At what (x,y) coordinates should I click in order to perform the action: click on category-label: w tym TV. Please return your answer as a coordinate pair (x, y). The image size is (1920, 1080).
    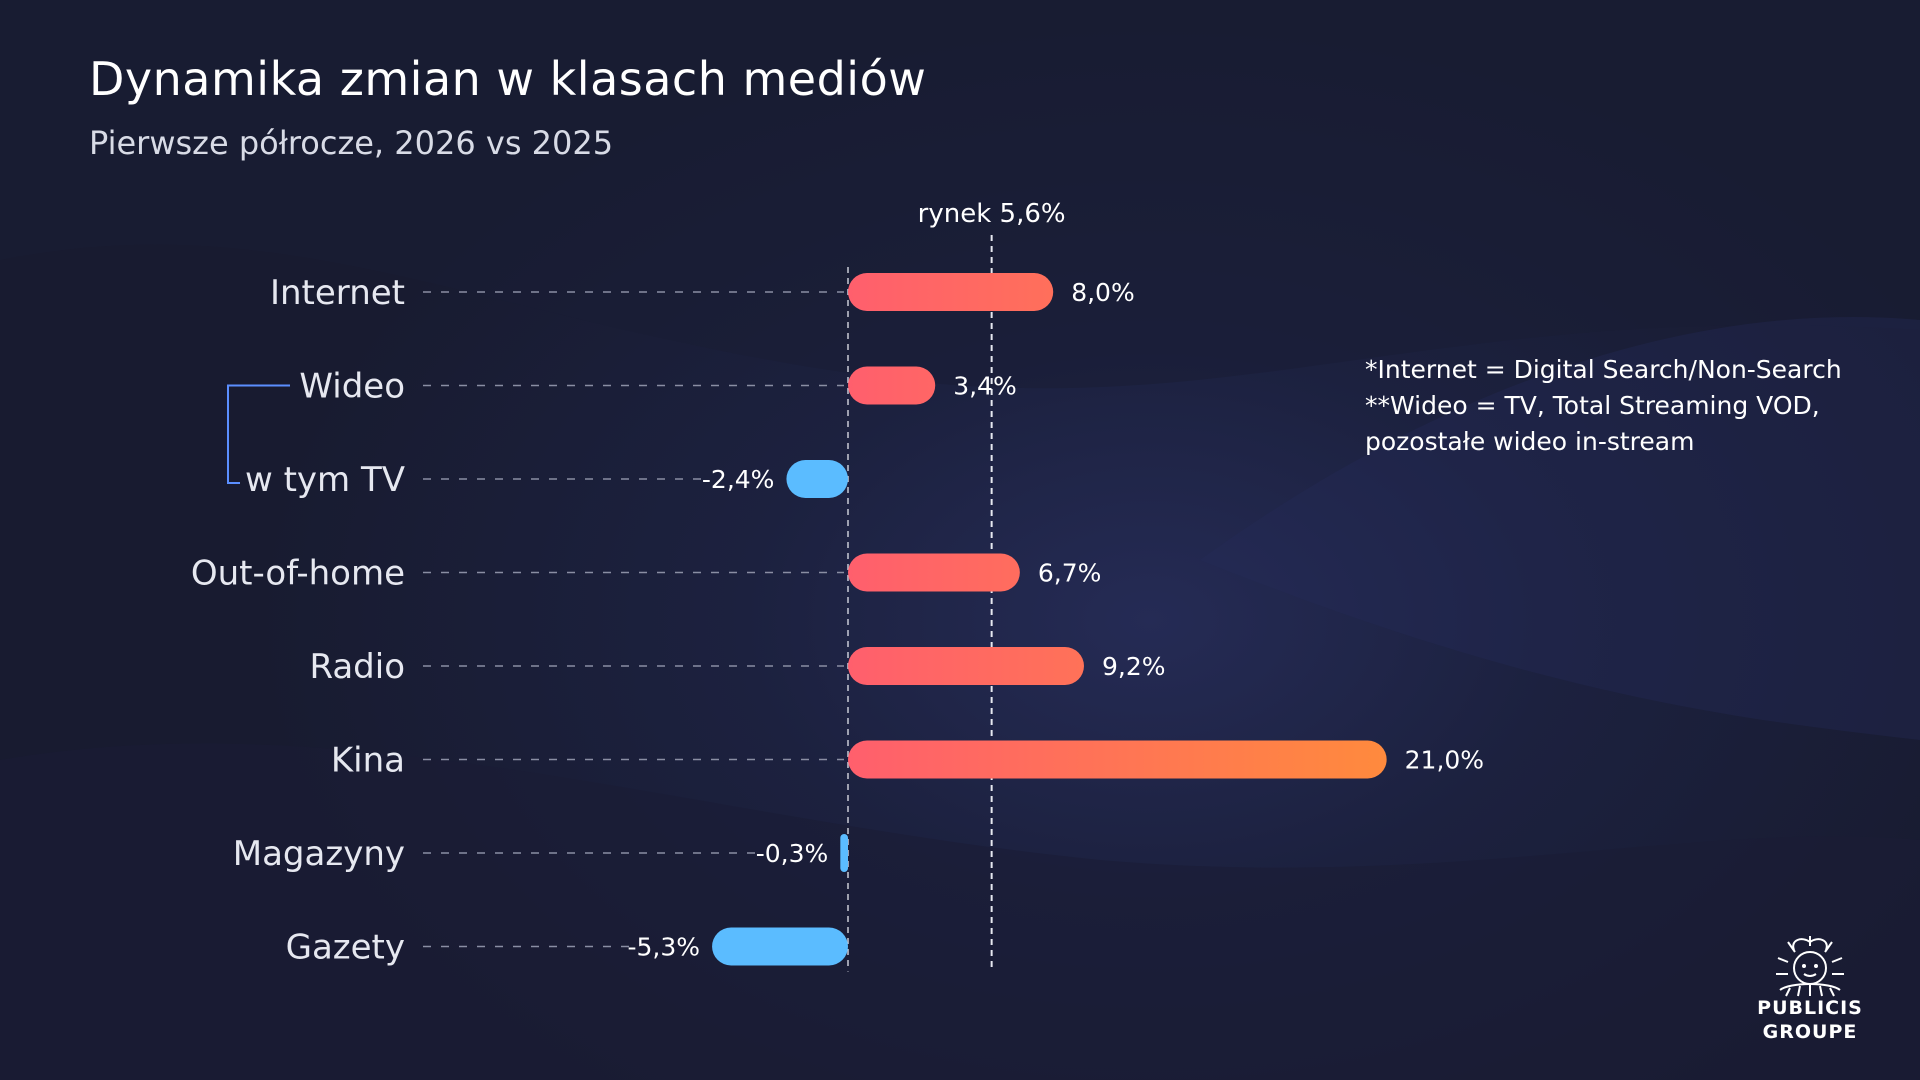
    Looking at the image, I should click on (325, 480).